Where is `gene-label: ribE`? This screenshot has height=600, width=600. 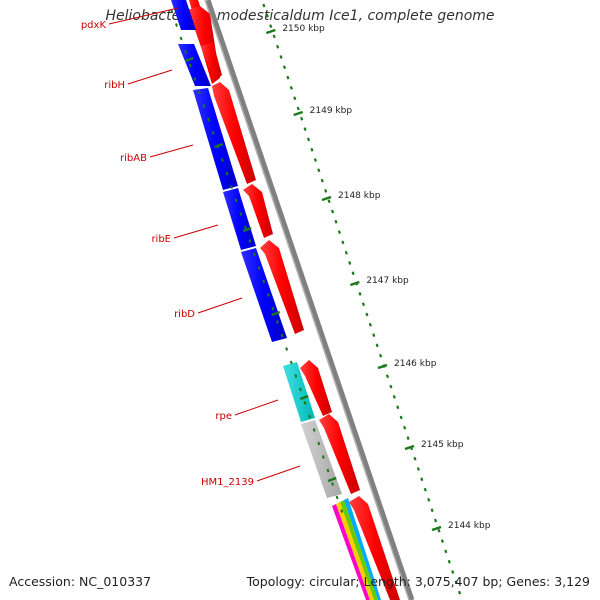
gene-label: ribE is located at coordinates (161, 239).